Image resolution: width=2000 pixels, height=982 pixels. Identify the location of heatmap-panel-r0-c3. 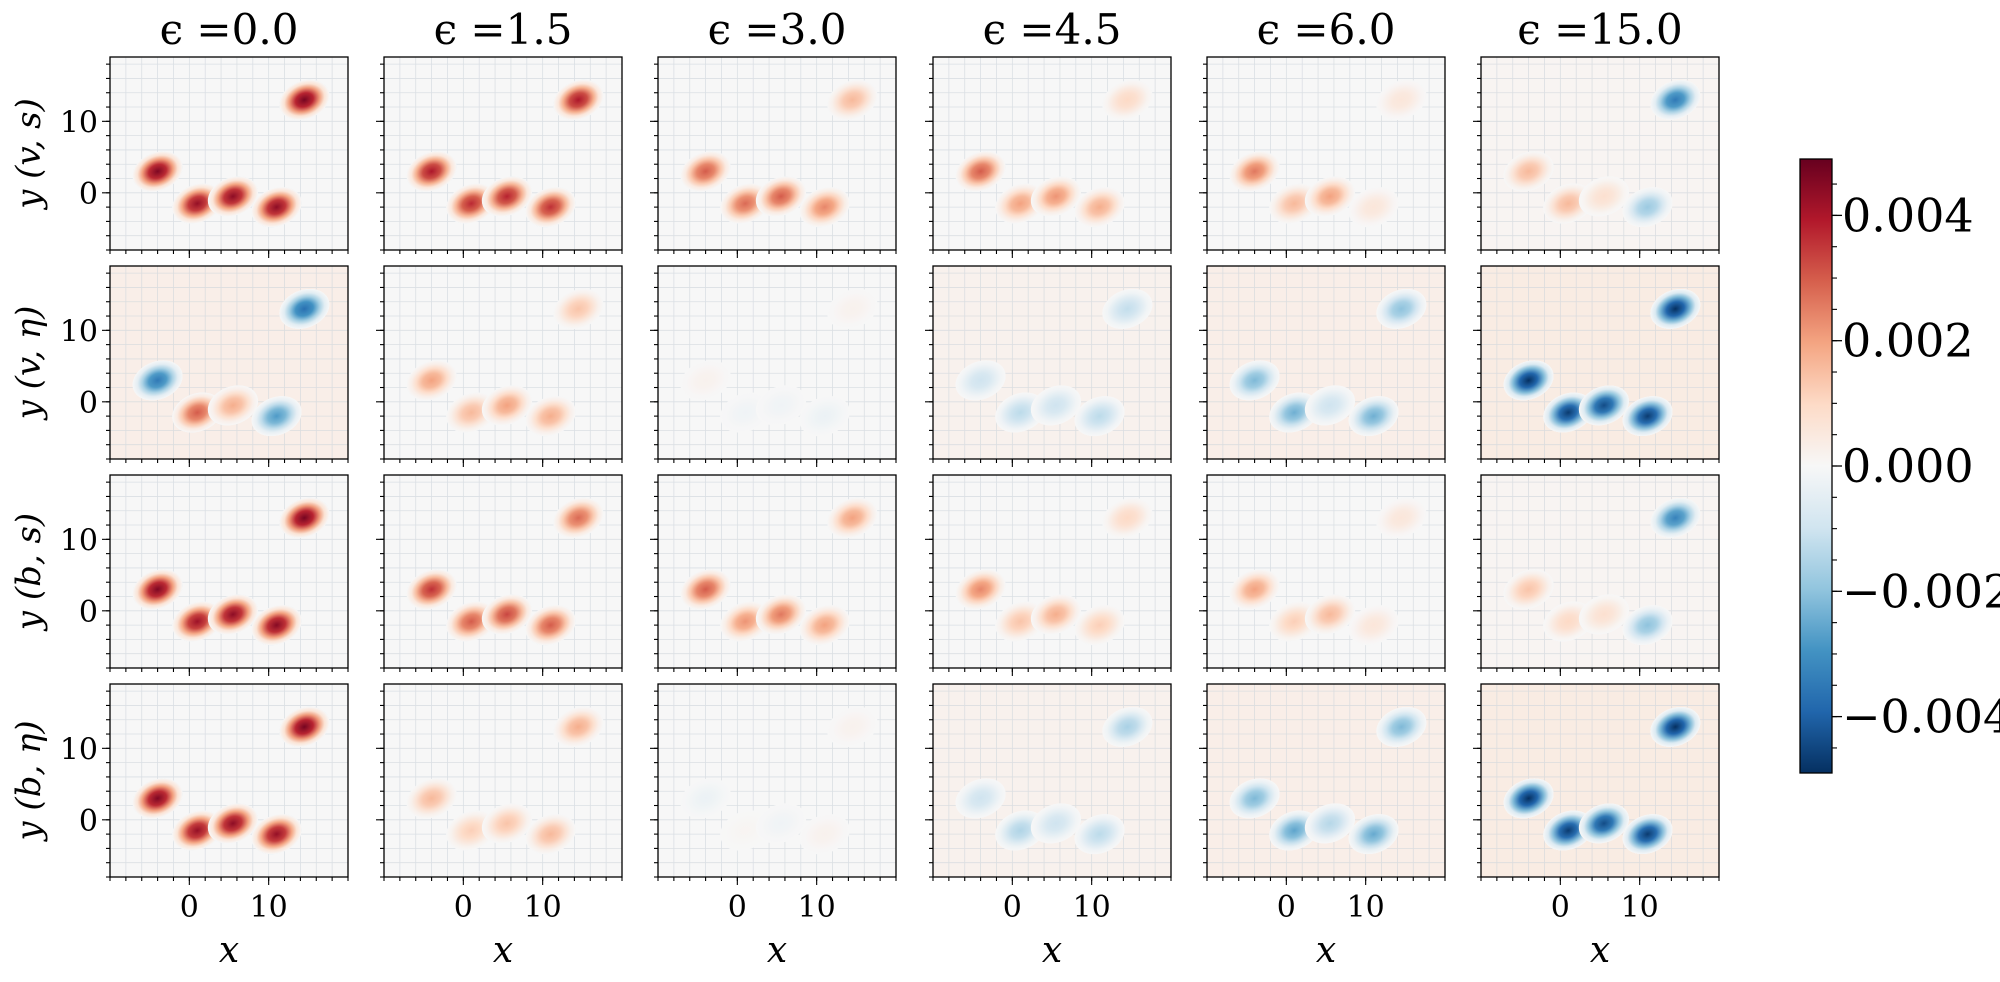
(1048, 157).